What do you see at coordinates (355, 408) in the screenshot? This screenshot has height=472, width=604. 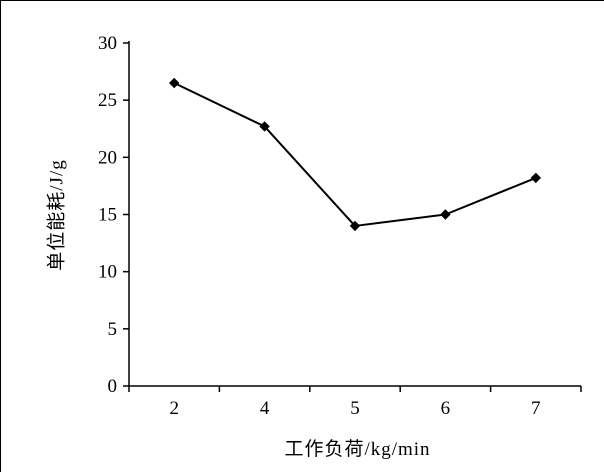 I see `x-tick-label: 5` at bounding box center [355, 408].